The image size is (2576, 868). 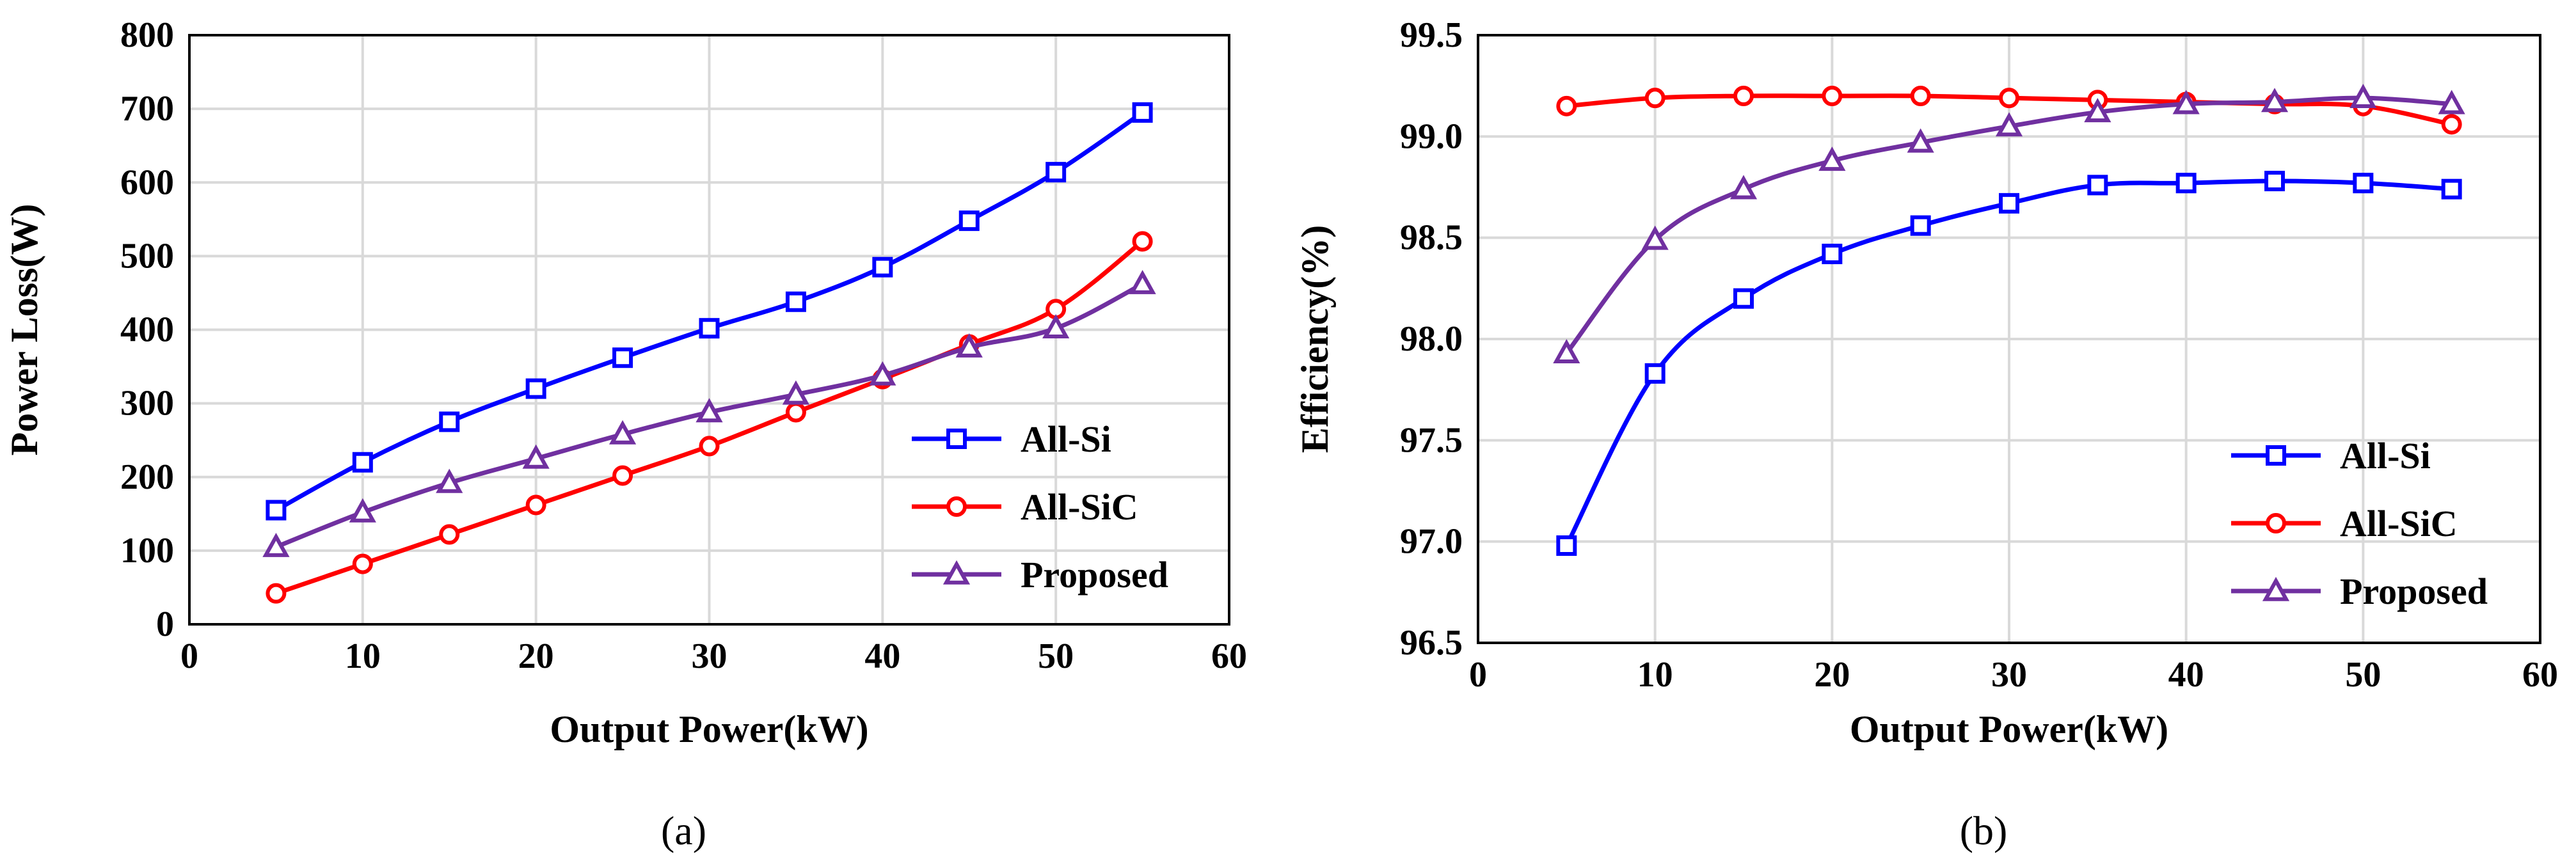 I want to click on legend-item: Proposed, so click(x=2360, y=591).